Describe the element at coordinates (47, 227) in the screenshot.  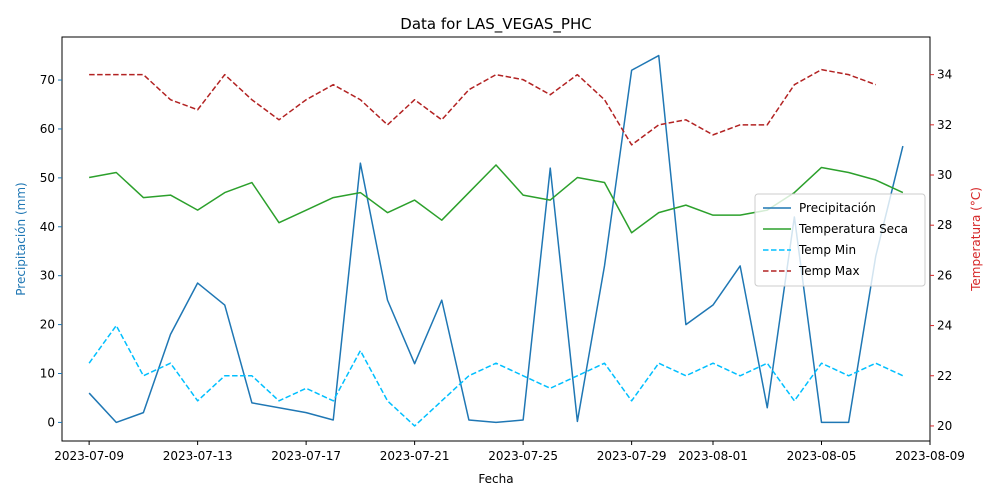
I see `left-tick-label: 40` at that location.